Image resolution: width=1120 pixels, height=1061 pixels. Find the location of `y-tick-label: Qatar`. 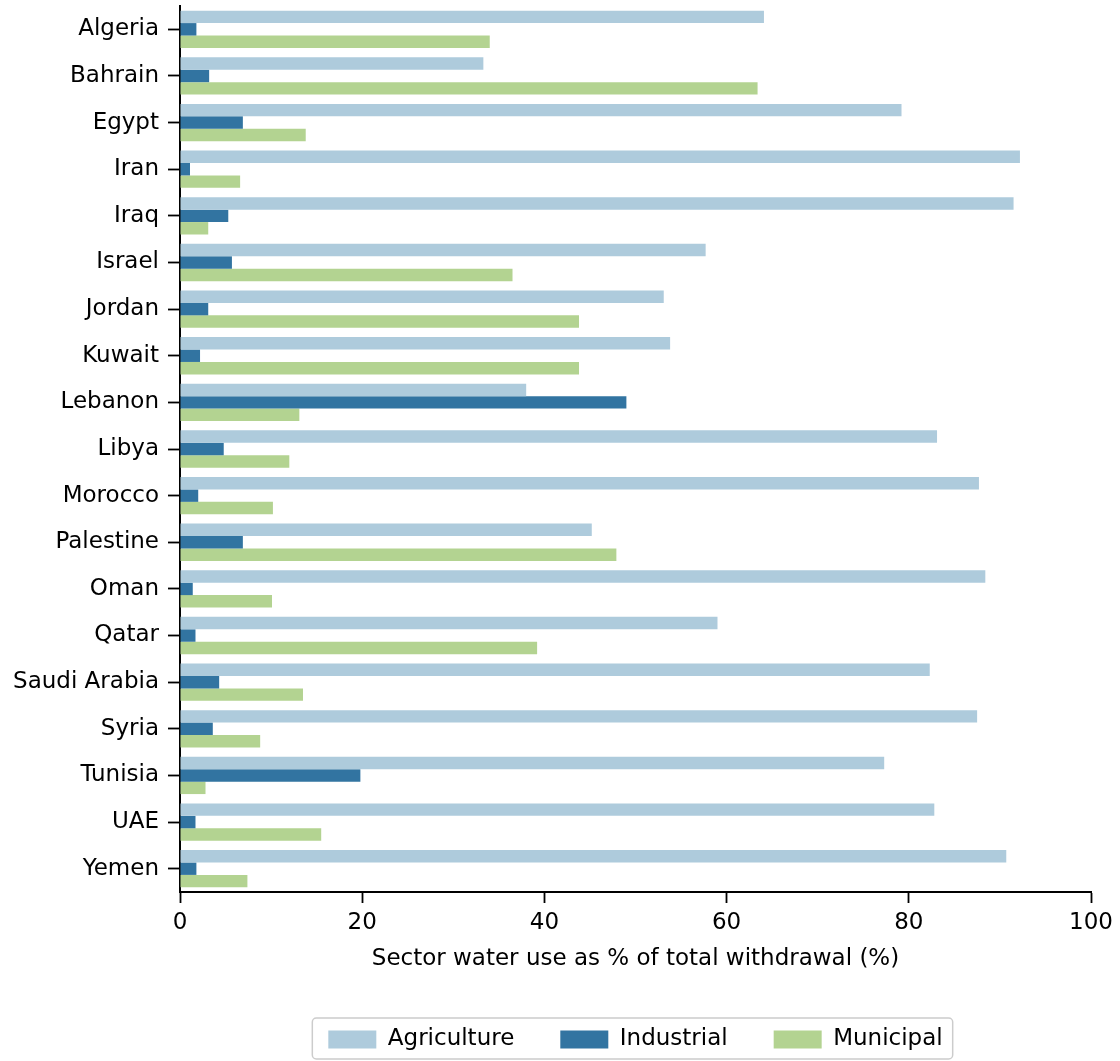

y-tick-label: Qatar is located at coordinates (127, 633).